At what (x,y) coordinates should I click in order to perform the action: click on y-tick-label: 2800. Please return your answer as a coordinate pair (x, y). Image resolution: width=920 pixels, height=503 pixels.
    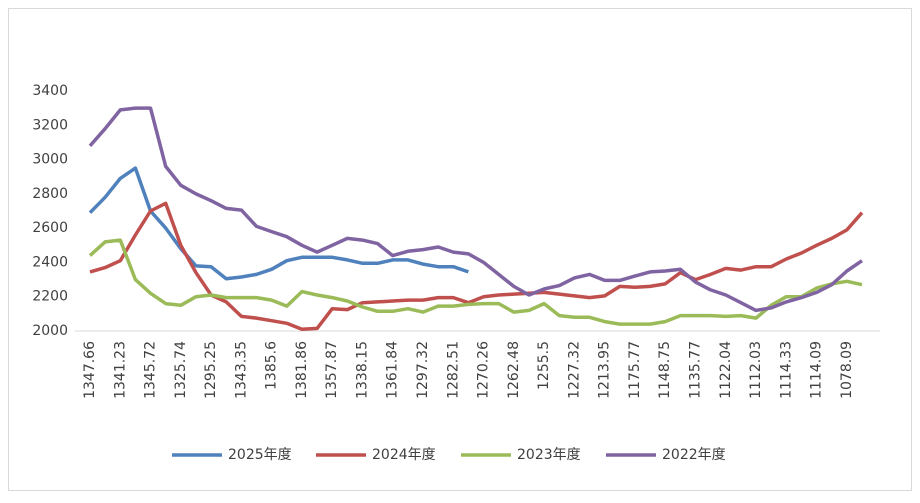
    Looking at the image, I should click on (50, 194).